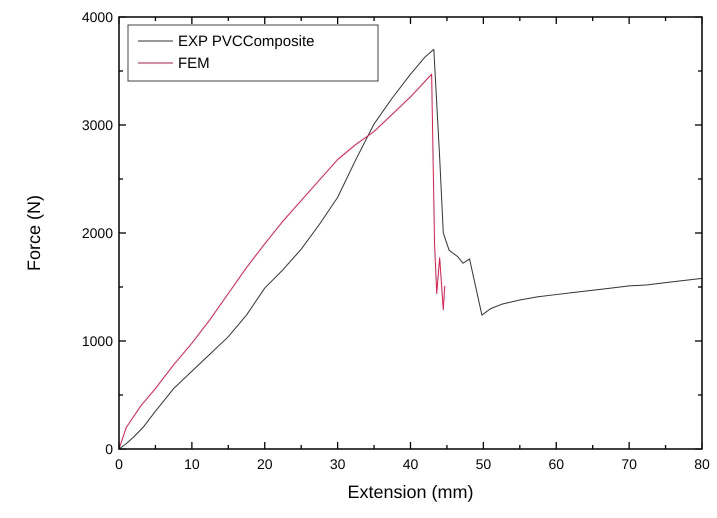 Image resolution: width=717 pixels, height=518 pixels. What do you see at coordinates (194, 63) in the screenshot?
I see `legend-label: FEM` at bounding box center [194, 63].